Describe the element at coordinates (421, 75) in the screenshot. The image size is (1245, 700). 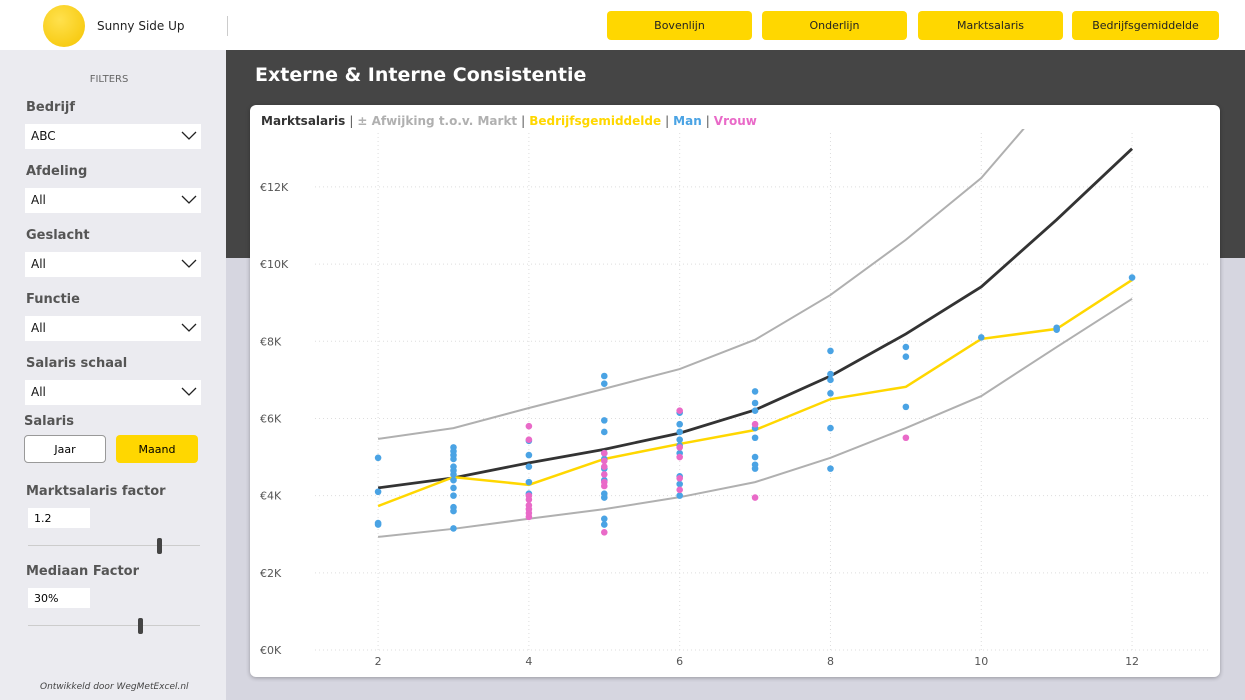
I see `page-title: Externe & Interne Consistentie` at that location.